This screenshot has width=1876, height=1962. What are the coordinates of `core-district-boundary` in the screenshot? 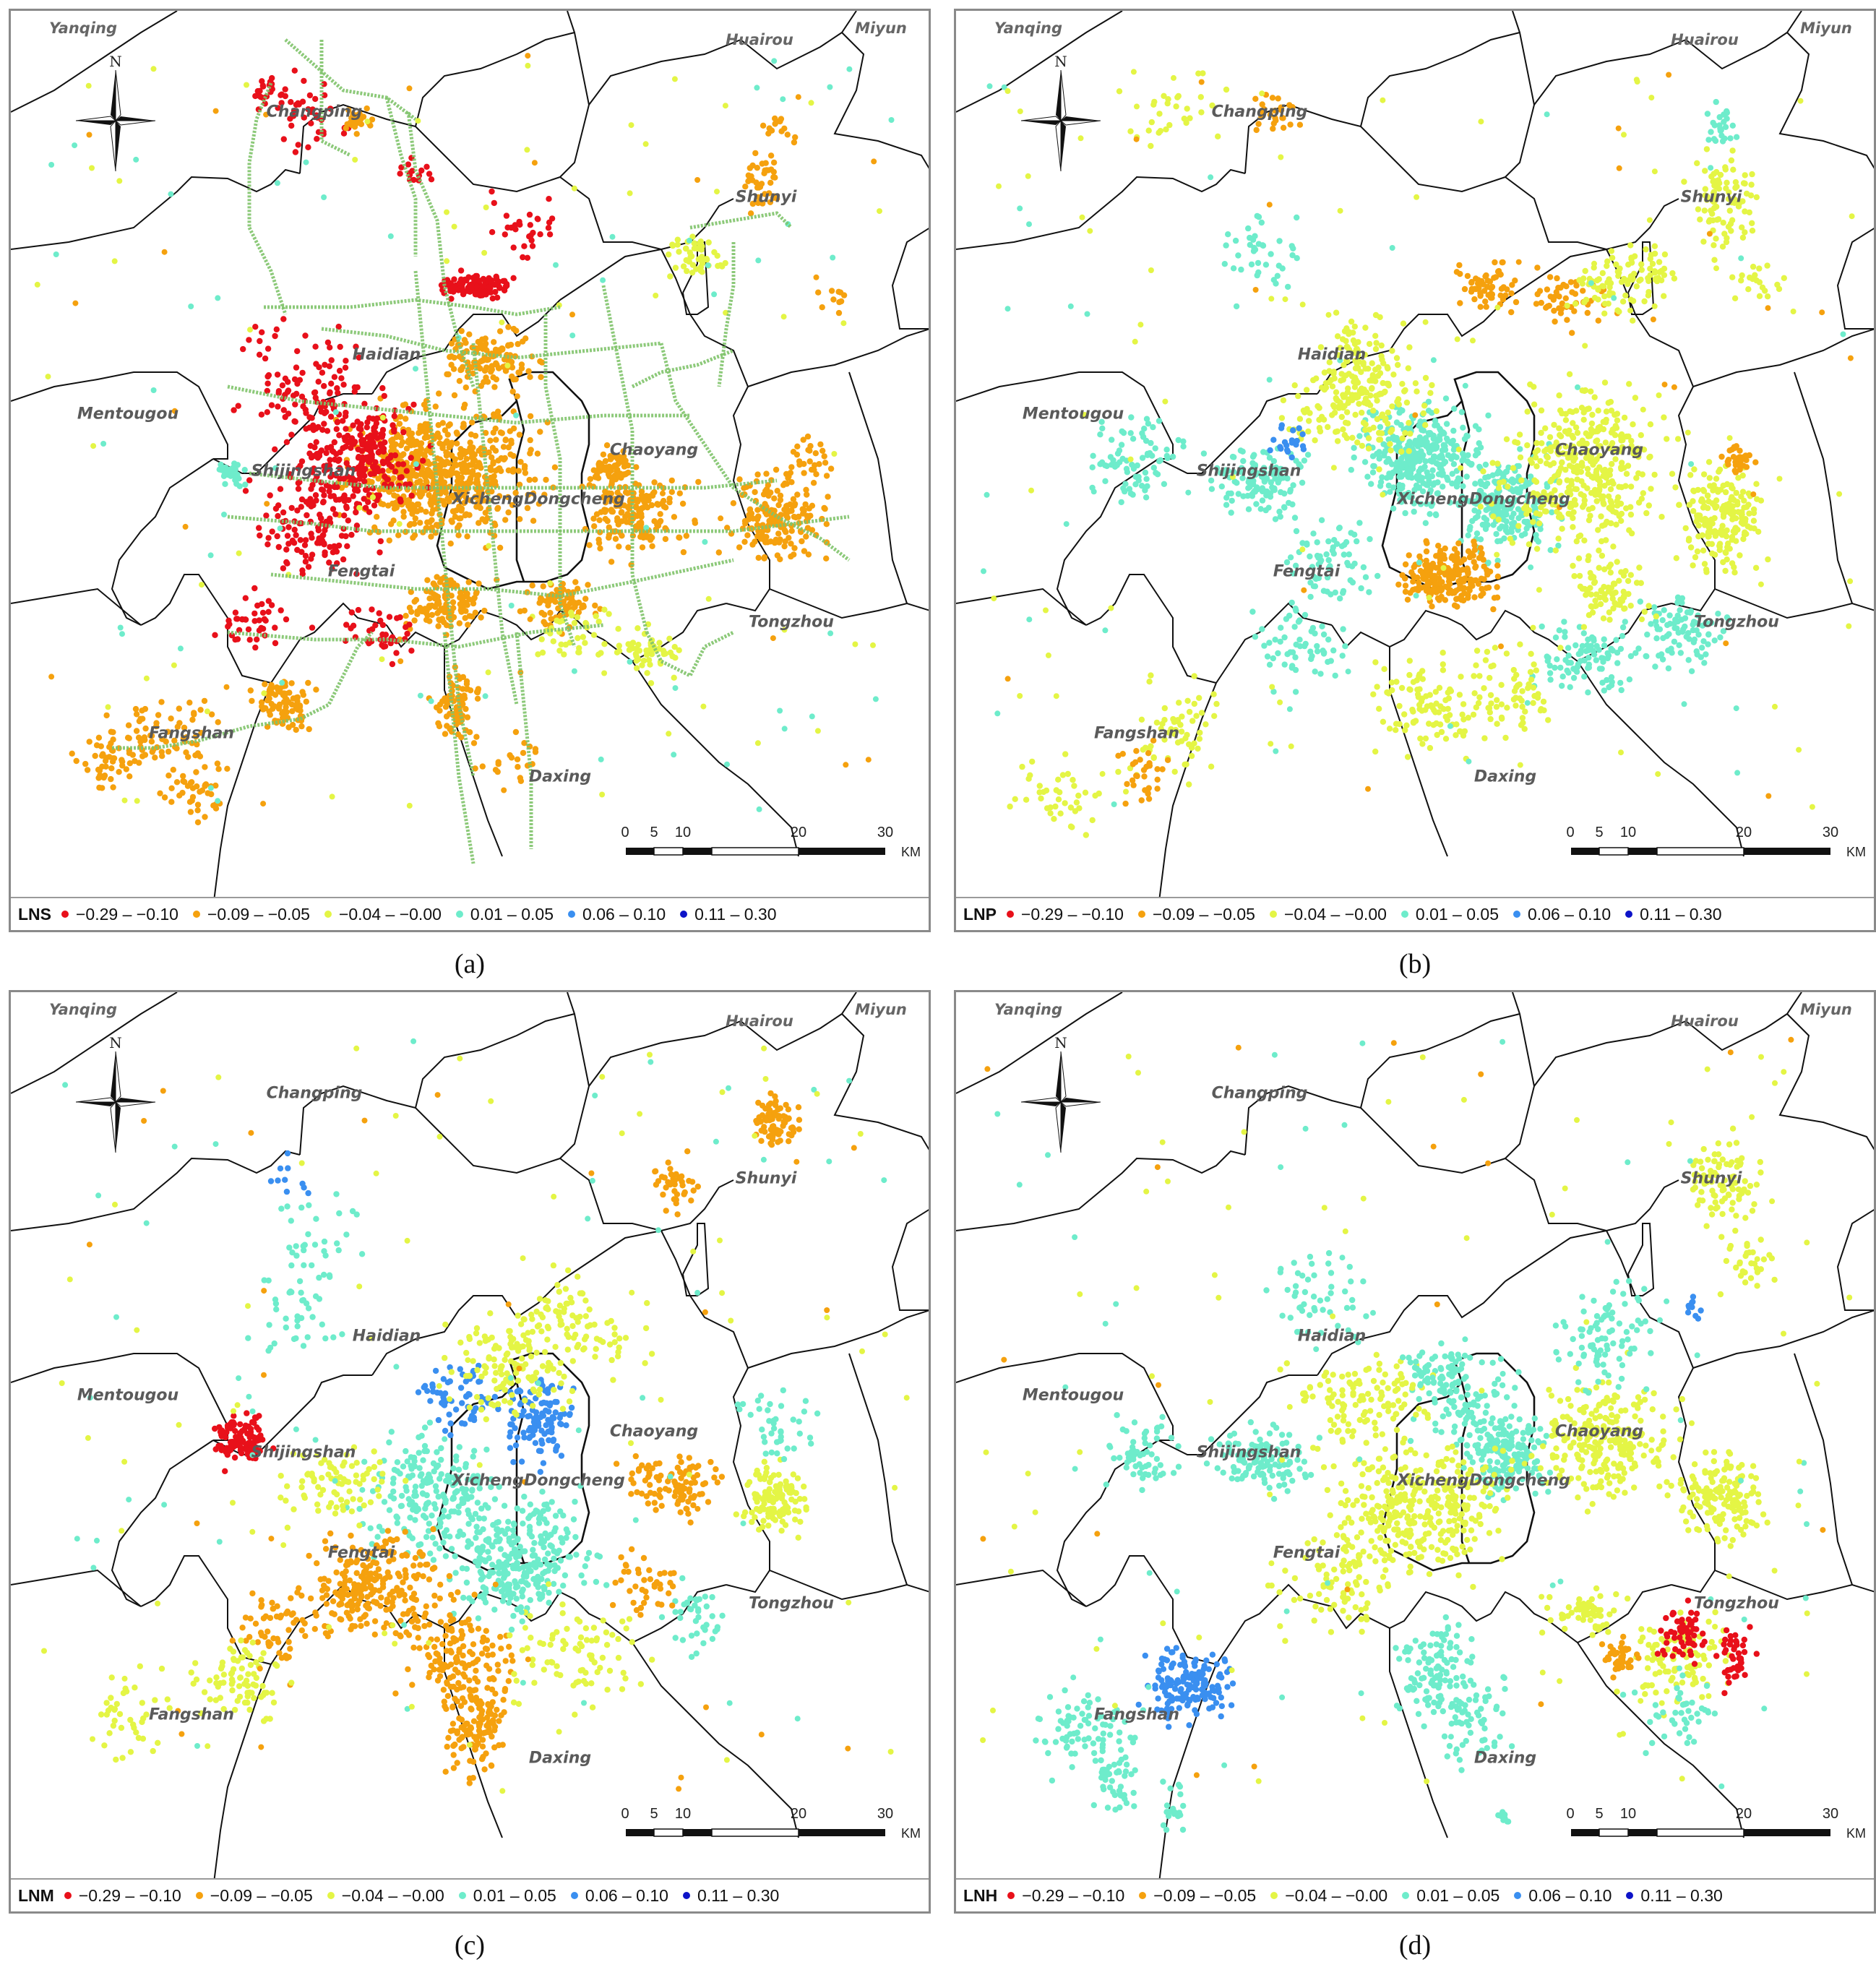 It's located at (520, 491).